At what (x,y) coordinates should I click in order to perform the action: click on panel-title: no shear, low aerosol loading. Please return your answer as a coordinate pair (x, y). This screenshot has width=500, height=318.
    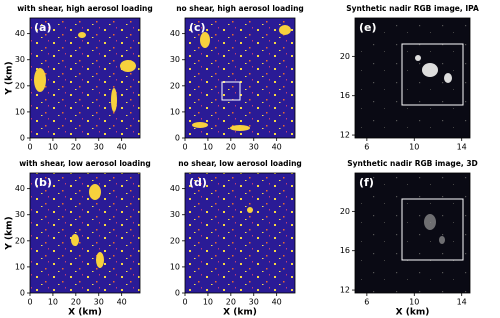
    Looking at the image, I should click on (240, 163).